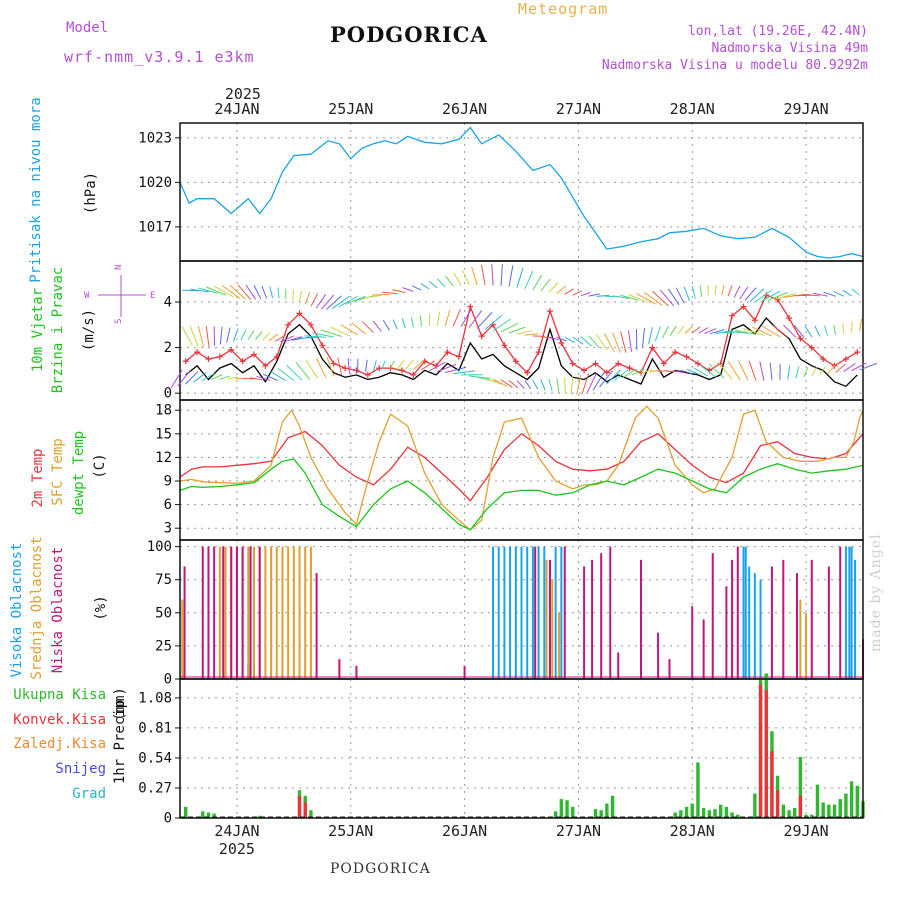 The height and width of the screenshot is (900, 900). Describe the element at coordinates (159, 547) in the screenshot. I see `y-tick-label: 100` at that location.